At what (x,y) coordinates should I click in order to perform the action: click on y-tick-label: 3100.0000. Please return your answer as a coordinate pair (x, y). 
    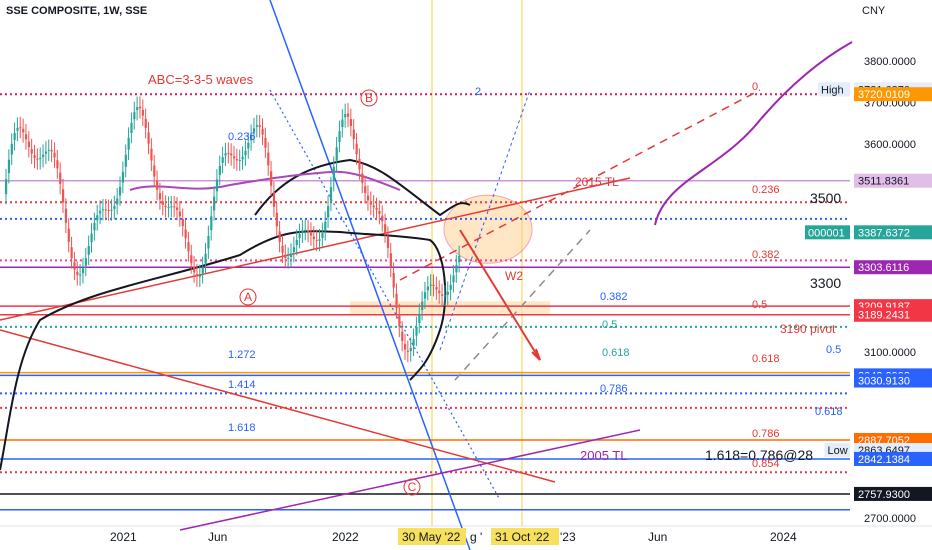
    Looking at the image, I should click on (890, 353).